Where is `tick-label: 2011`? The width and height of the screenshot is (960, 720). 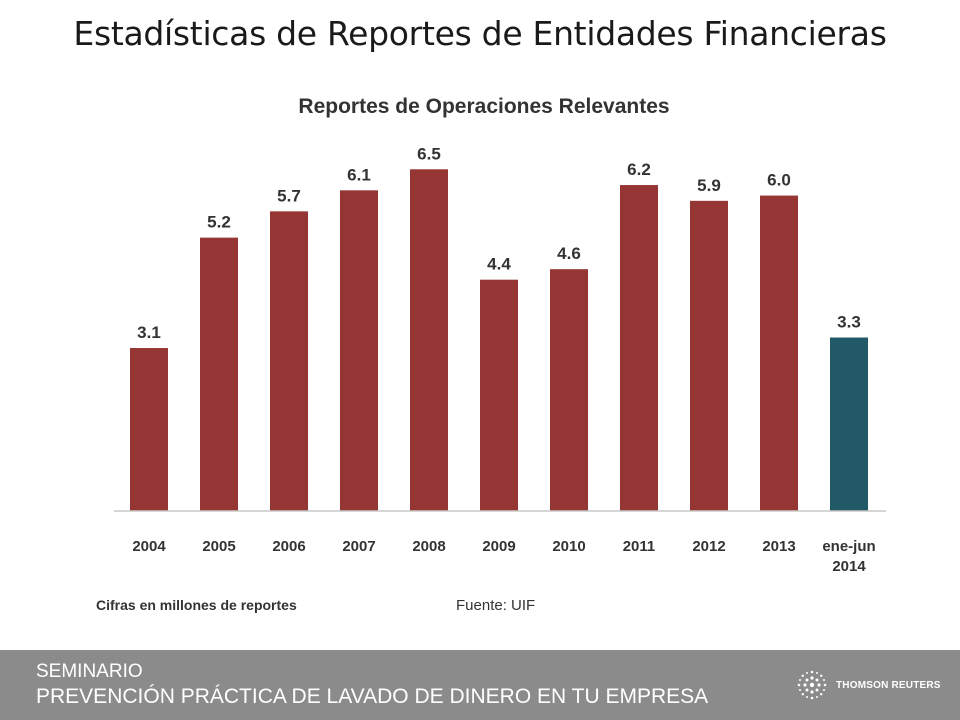
tick-label: 2011 is located at coordinates (639, 546).